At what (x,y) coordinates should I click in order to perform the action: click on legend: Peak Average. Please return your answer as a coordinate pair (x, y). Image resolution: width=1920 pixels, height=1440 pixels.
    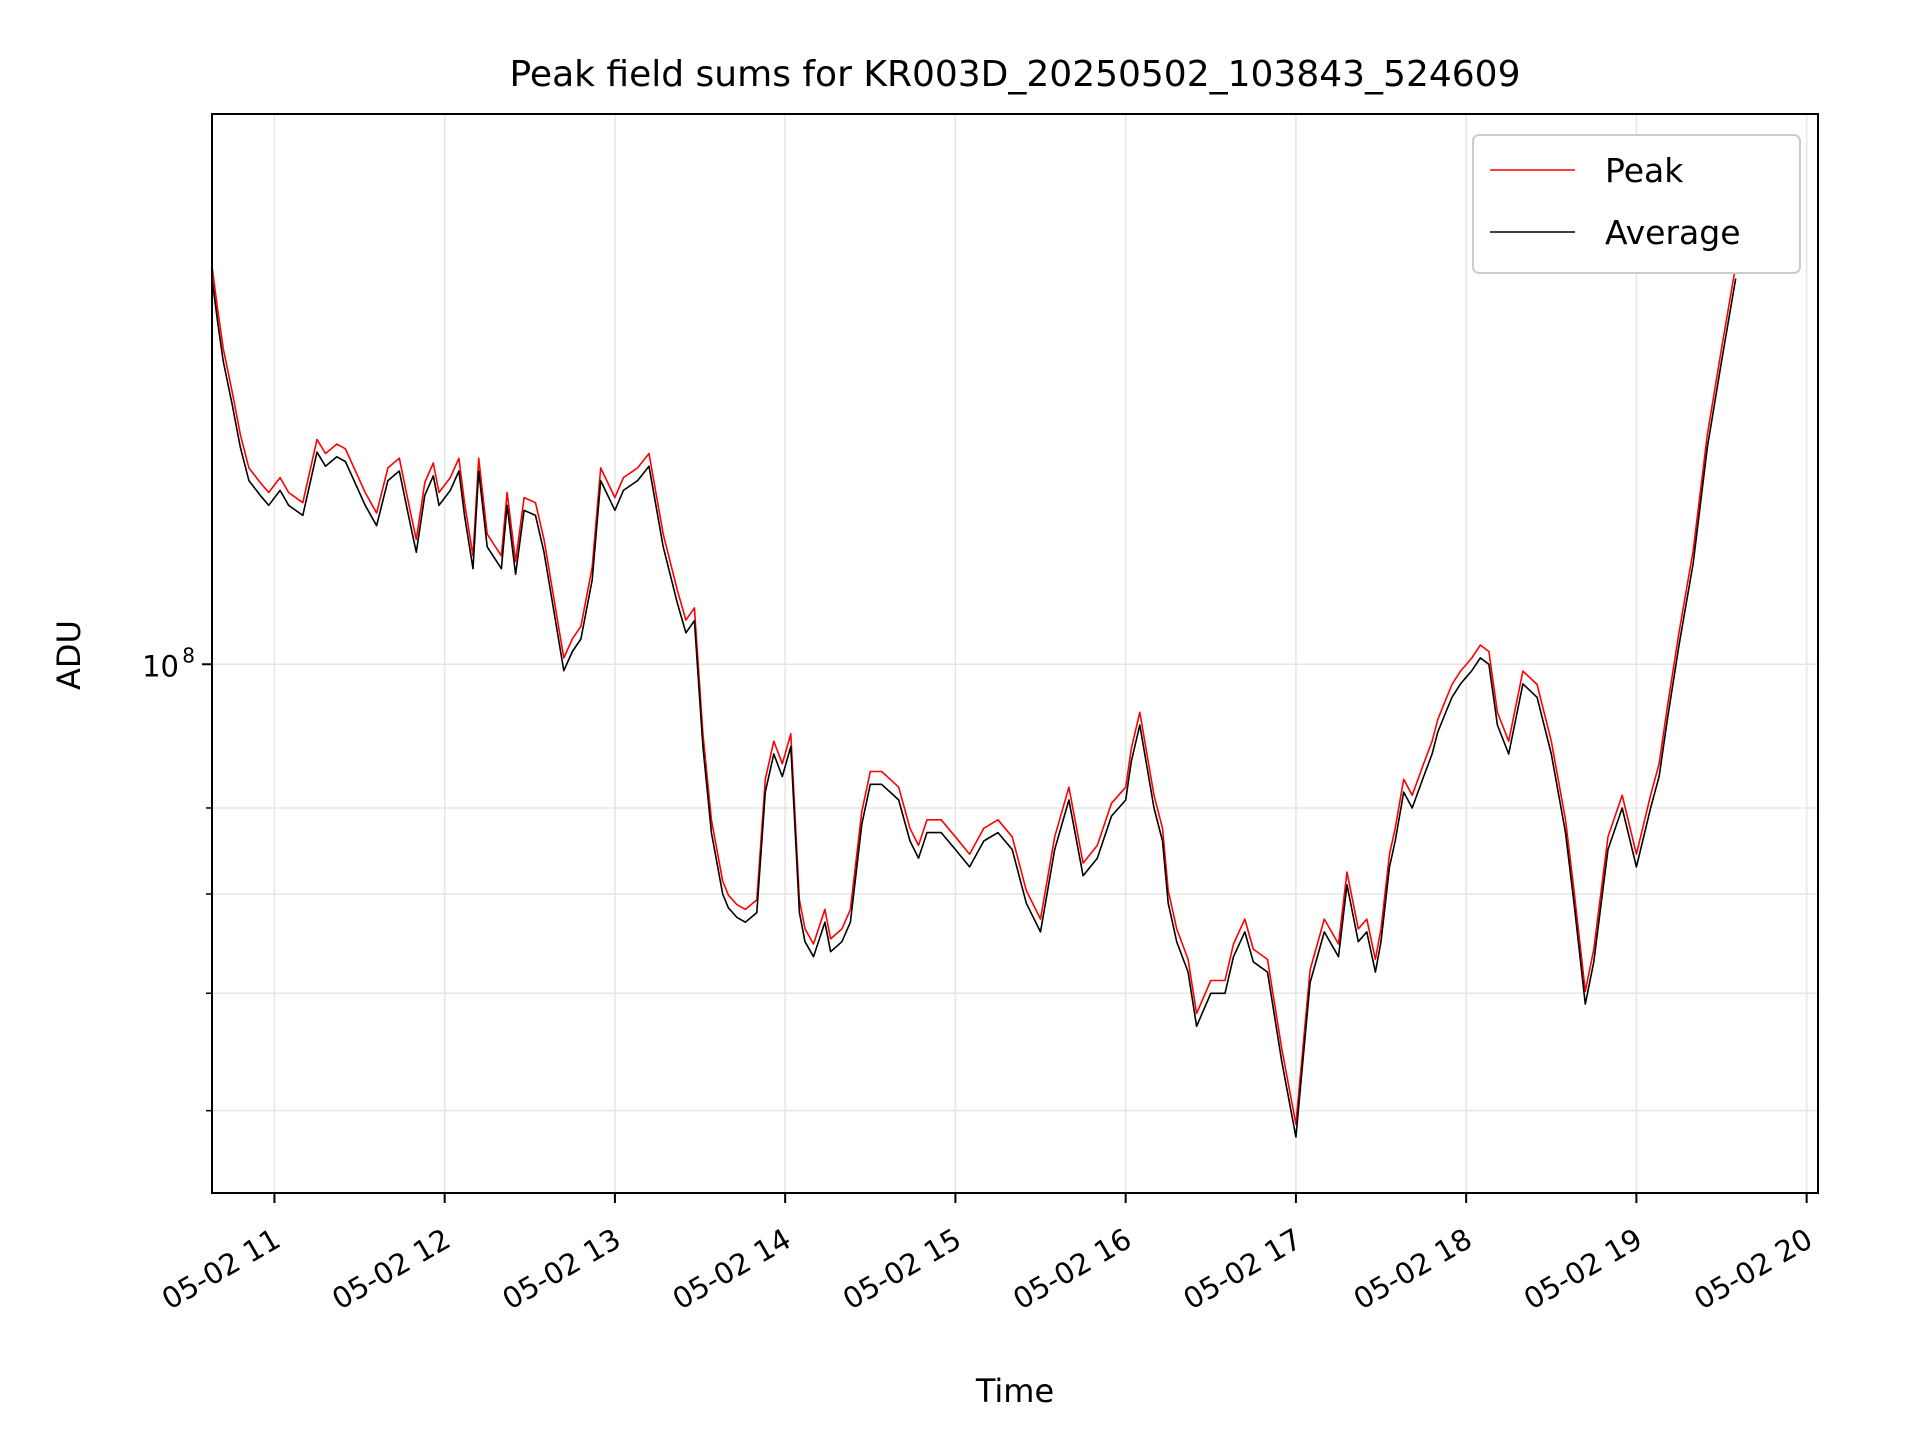
    Looking at the image, I should click on (1636, 204).